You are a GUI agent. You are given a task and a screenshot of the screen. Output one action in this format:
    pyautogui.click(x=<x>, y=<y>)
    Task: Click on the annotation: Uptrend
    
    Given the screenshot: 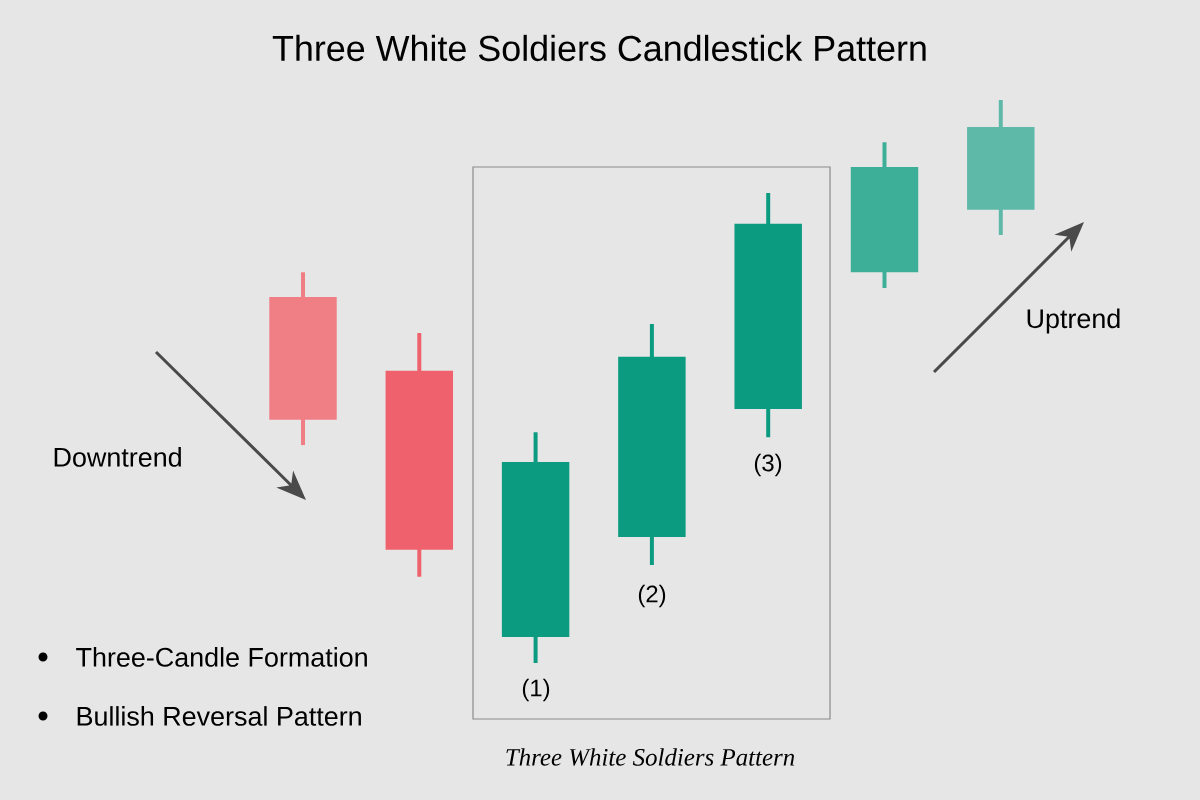 What is the action you would take?
    pyautogui.click(x=1073, y=321)
    